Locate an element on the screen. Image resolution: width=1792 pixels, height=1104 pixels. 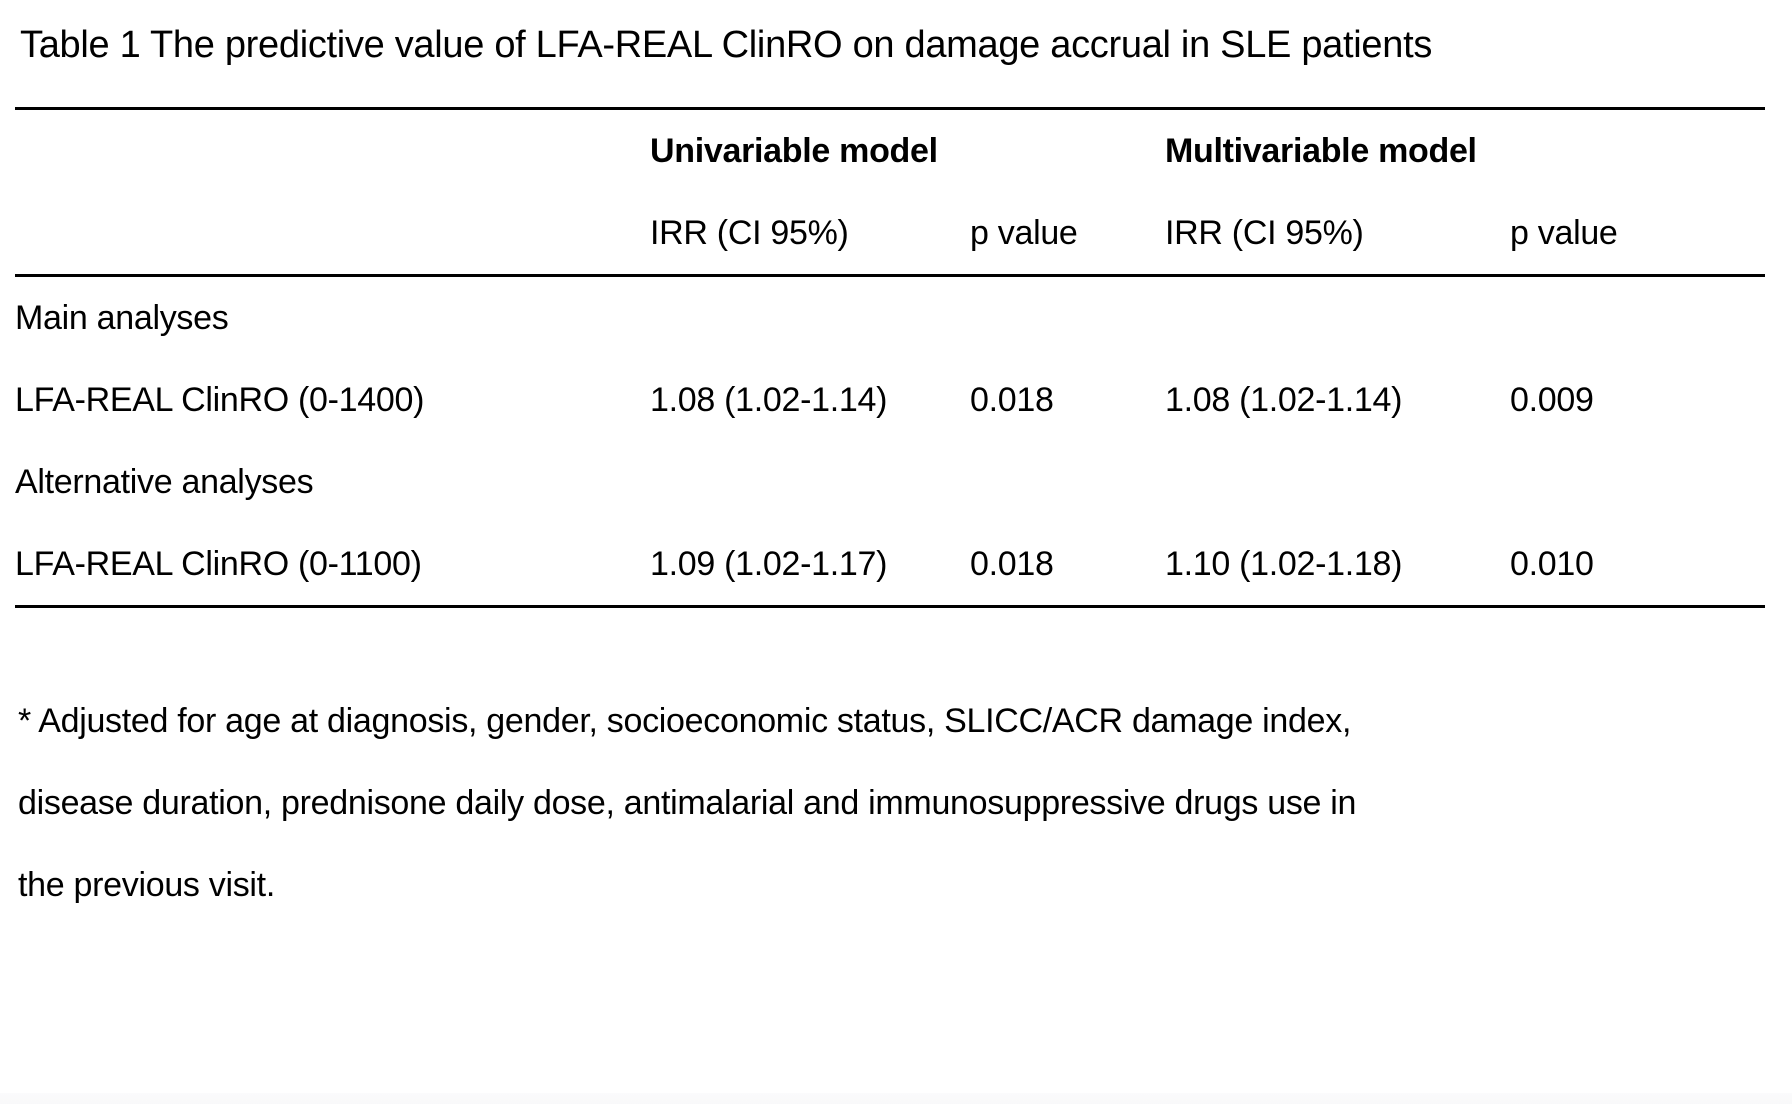
cell-multi-irr: 1.10 (1.02-1.18) is located at coordinates (1284, 564).